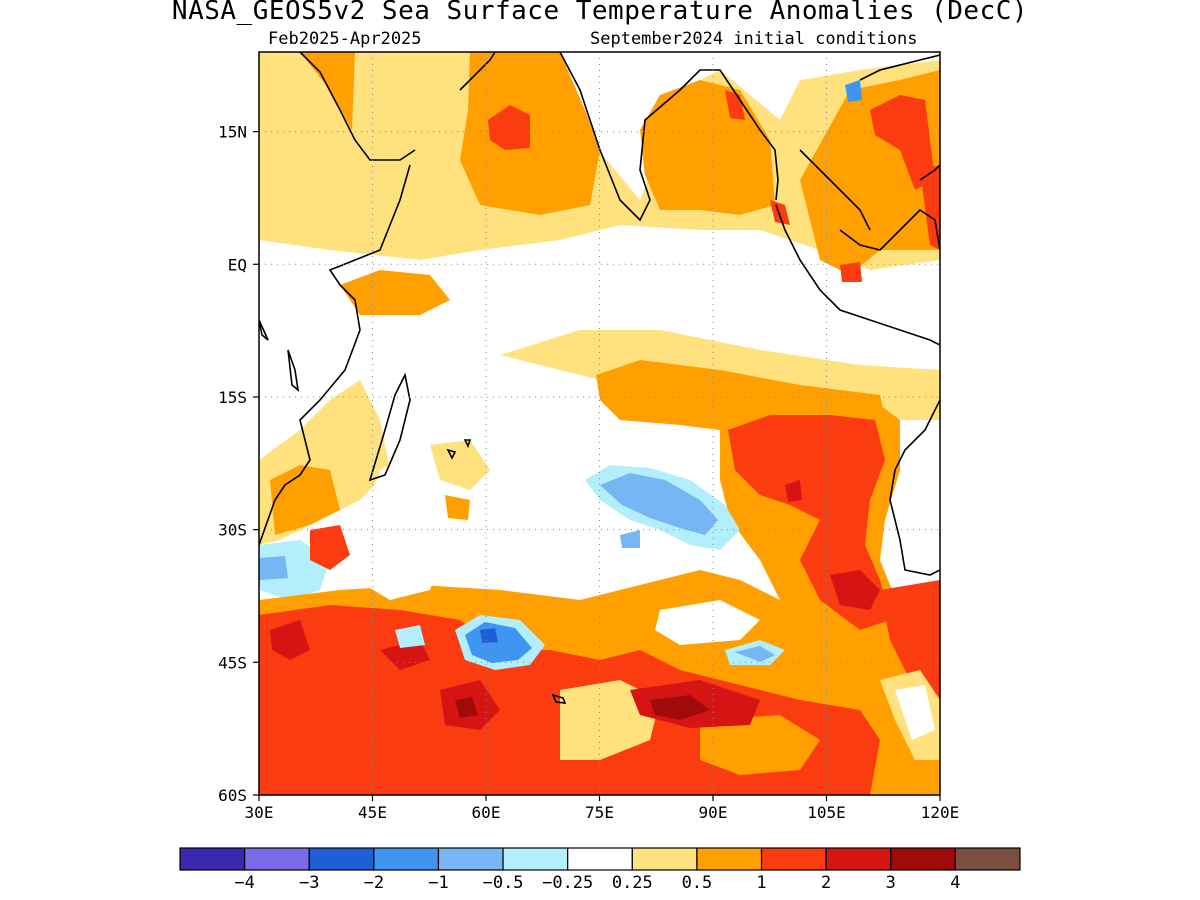 The width and height of the screenshot is (1200, 900). Describe the element at coordinates (372, 812) in the screenshot. I see `lon-tick-label: 45E` at that location.